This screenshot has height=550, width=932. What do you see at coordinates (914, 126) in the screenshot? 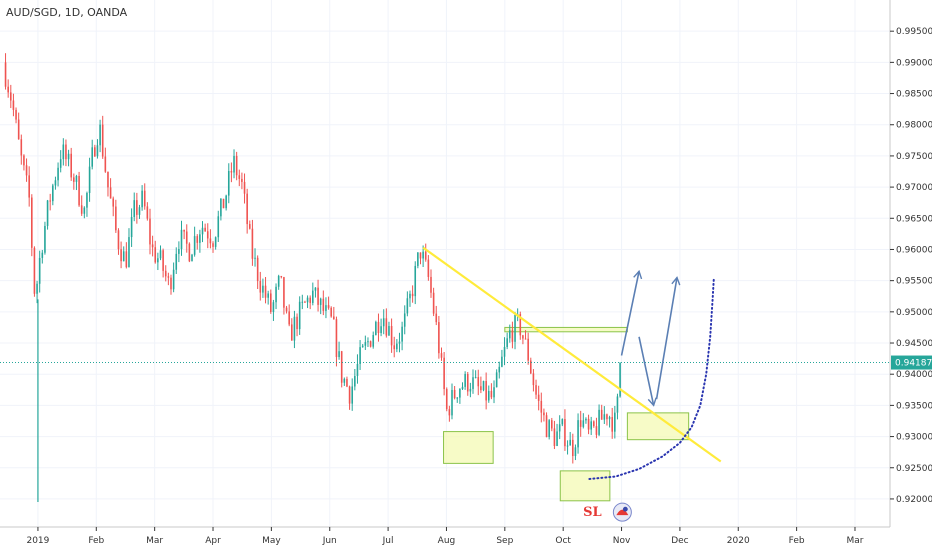
I see `y-tick-label: 0.98000` at bounding box center [914, 126].